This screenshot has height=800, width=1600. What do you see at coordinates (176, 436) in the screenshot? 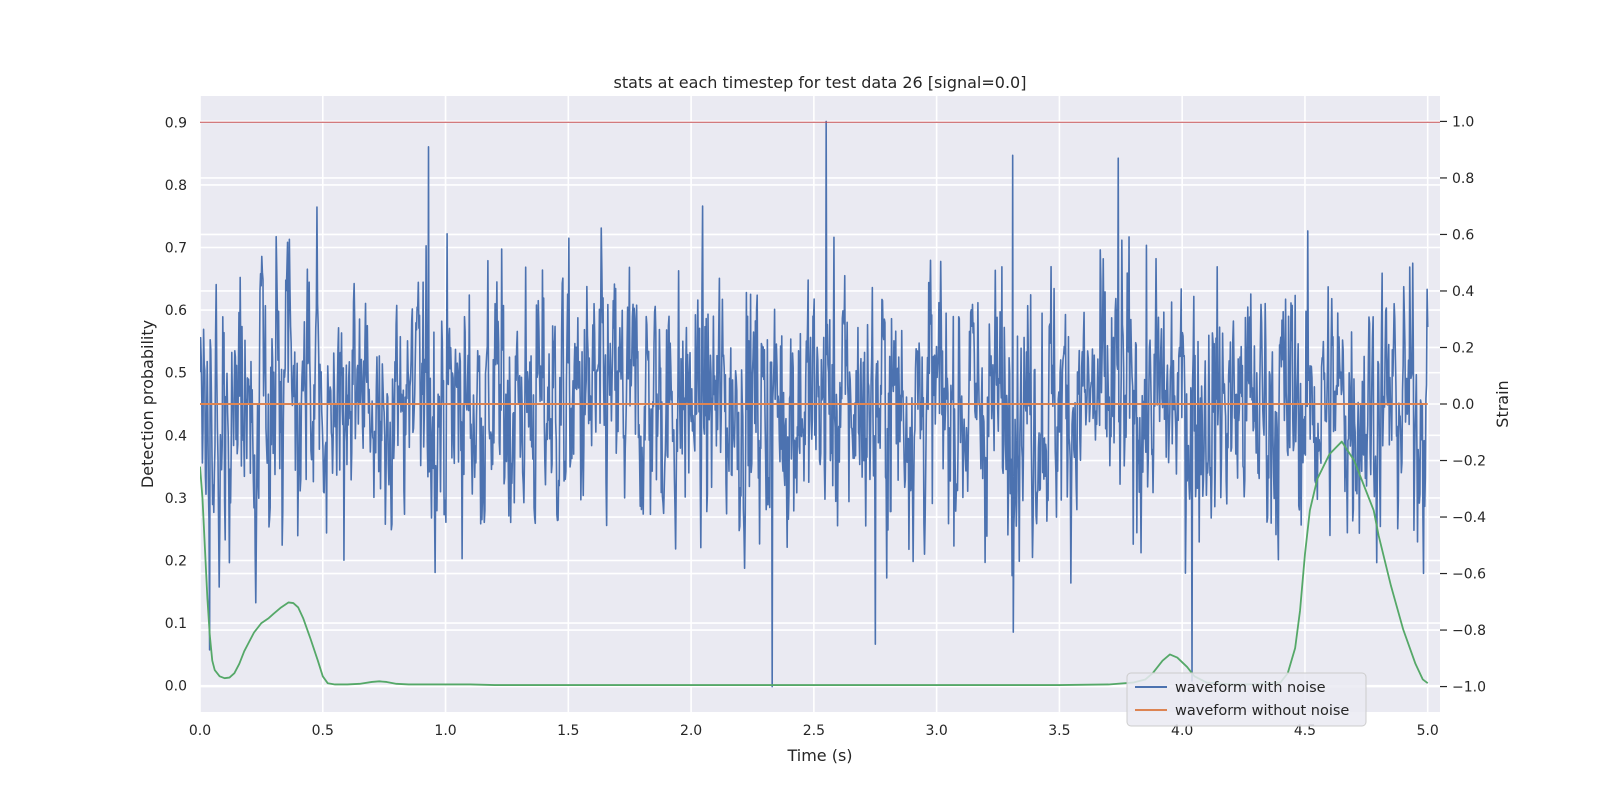
I see `y-tick-label: 0.4` at bounding box center [176, 436].